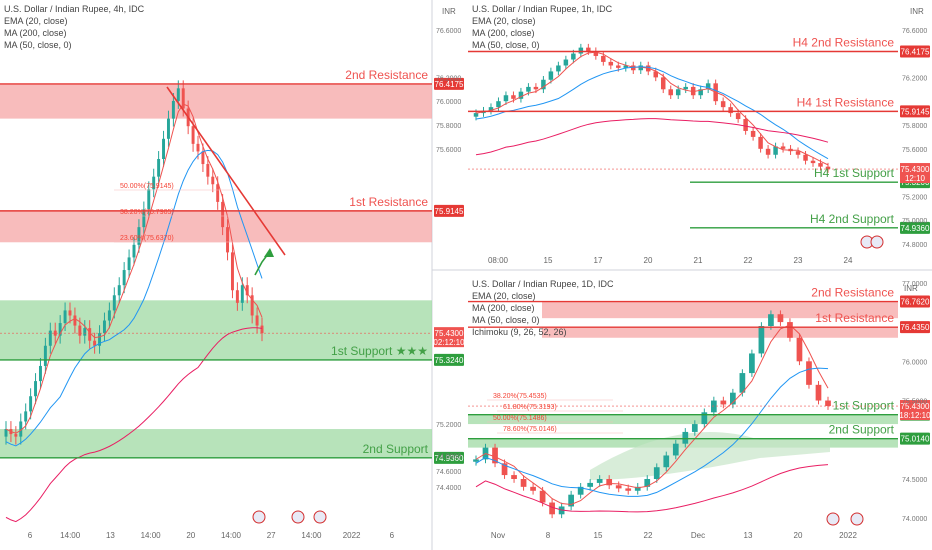  I want to click on x-tick: Nov, so click(498, 535).